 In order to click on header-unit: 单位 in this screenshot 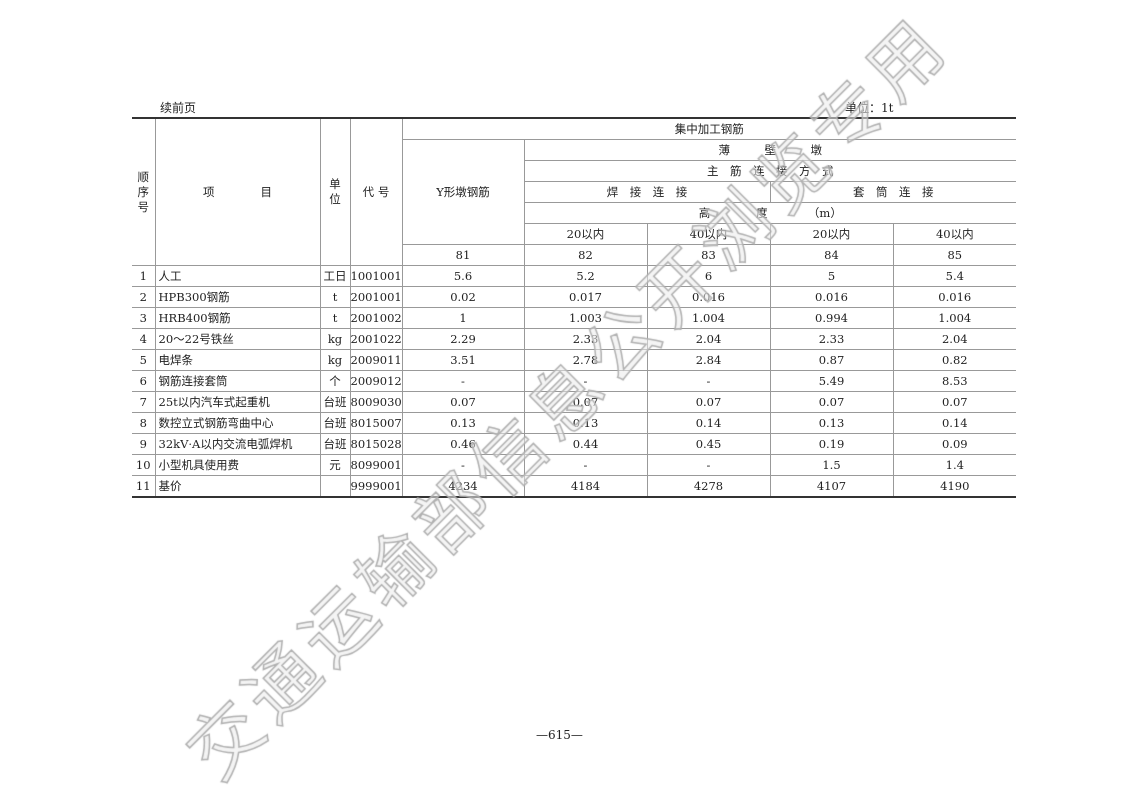, I will do `click(335, 191)`.